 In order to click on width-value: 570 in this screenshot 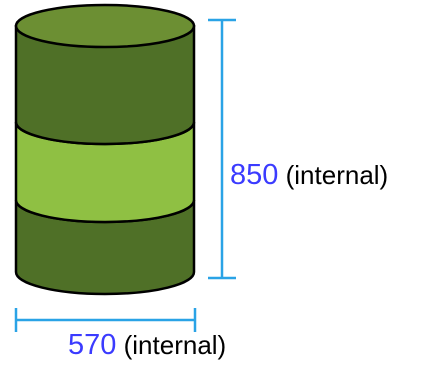, I will do `click(92, 345)`.